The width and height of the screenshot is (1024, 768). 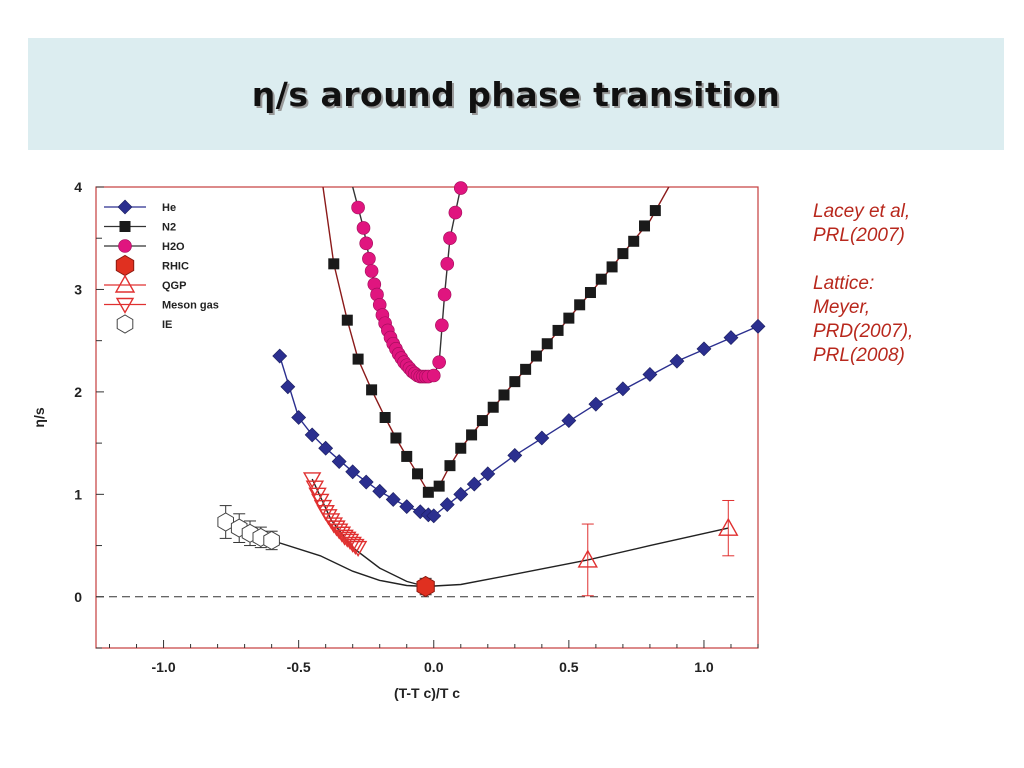 I want to click on legend-label-qgp: QGP, so click(x=174, y=286).